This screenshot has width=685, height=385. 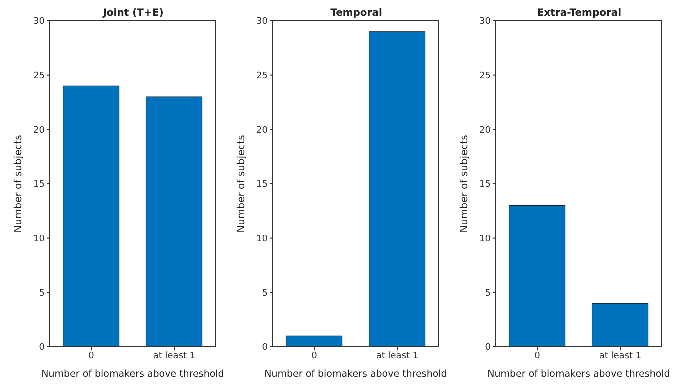 I want to click on chart-title: Joint (T+E), so click(x=133, y=13).